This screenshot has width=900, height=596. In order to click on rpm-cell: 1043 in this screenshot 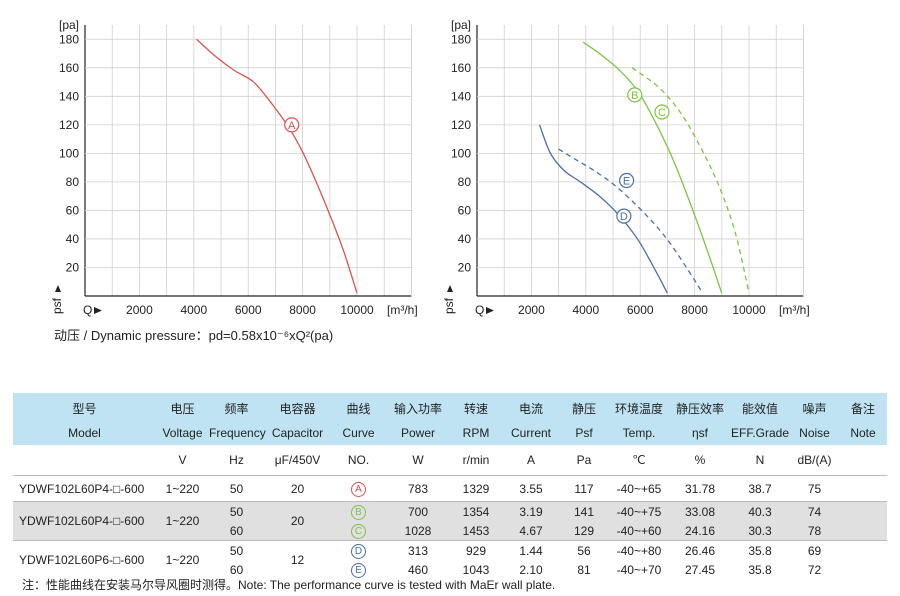, I will do `click(476, 569)`.